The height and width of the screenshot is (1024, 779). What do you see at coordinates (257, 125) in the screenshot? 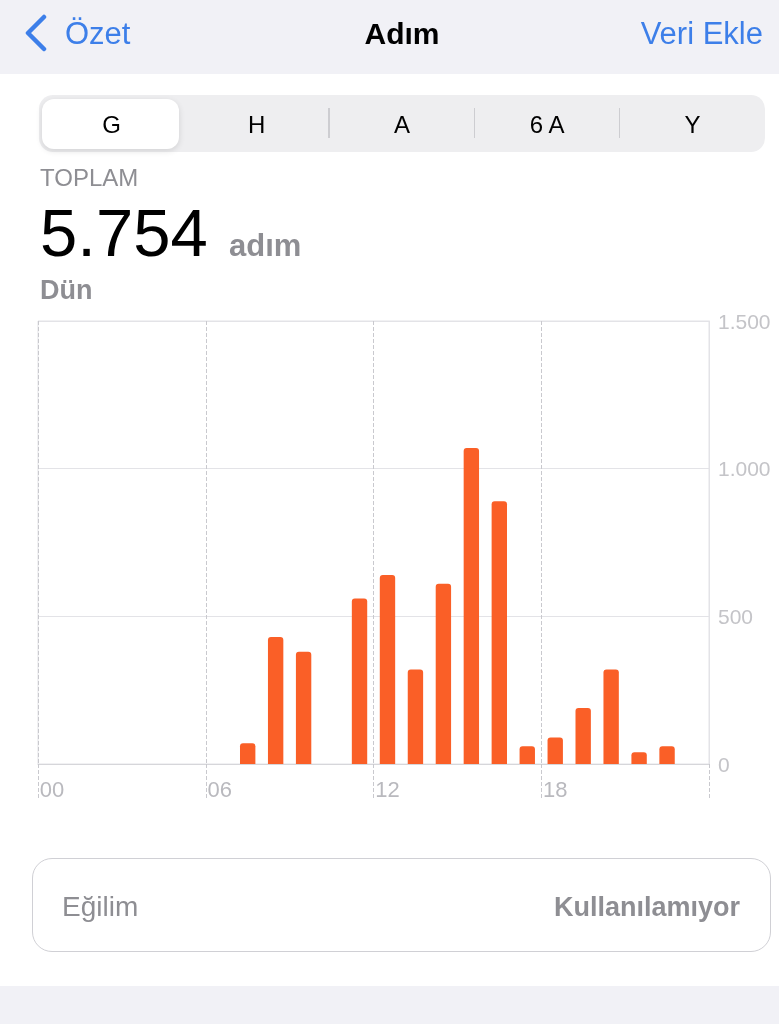
I see `text: H` at bounding box center [257, 125].